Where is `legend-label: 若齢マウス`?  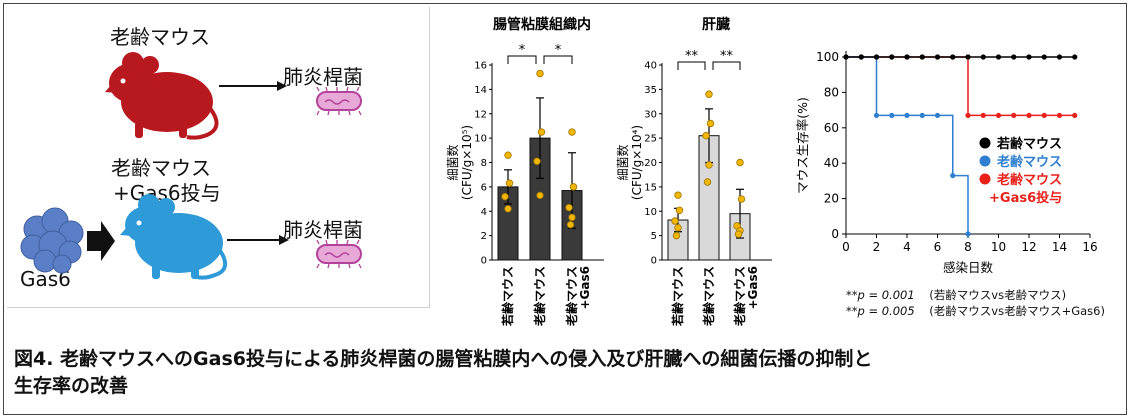
legend-label: 若齢マウス is located at coordinates (1029, 144).